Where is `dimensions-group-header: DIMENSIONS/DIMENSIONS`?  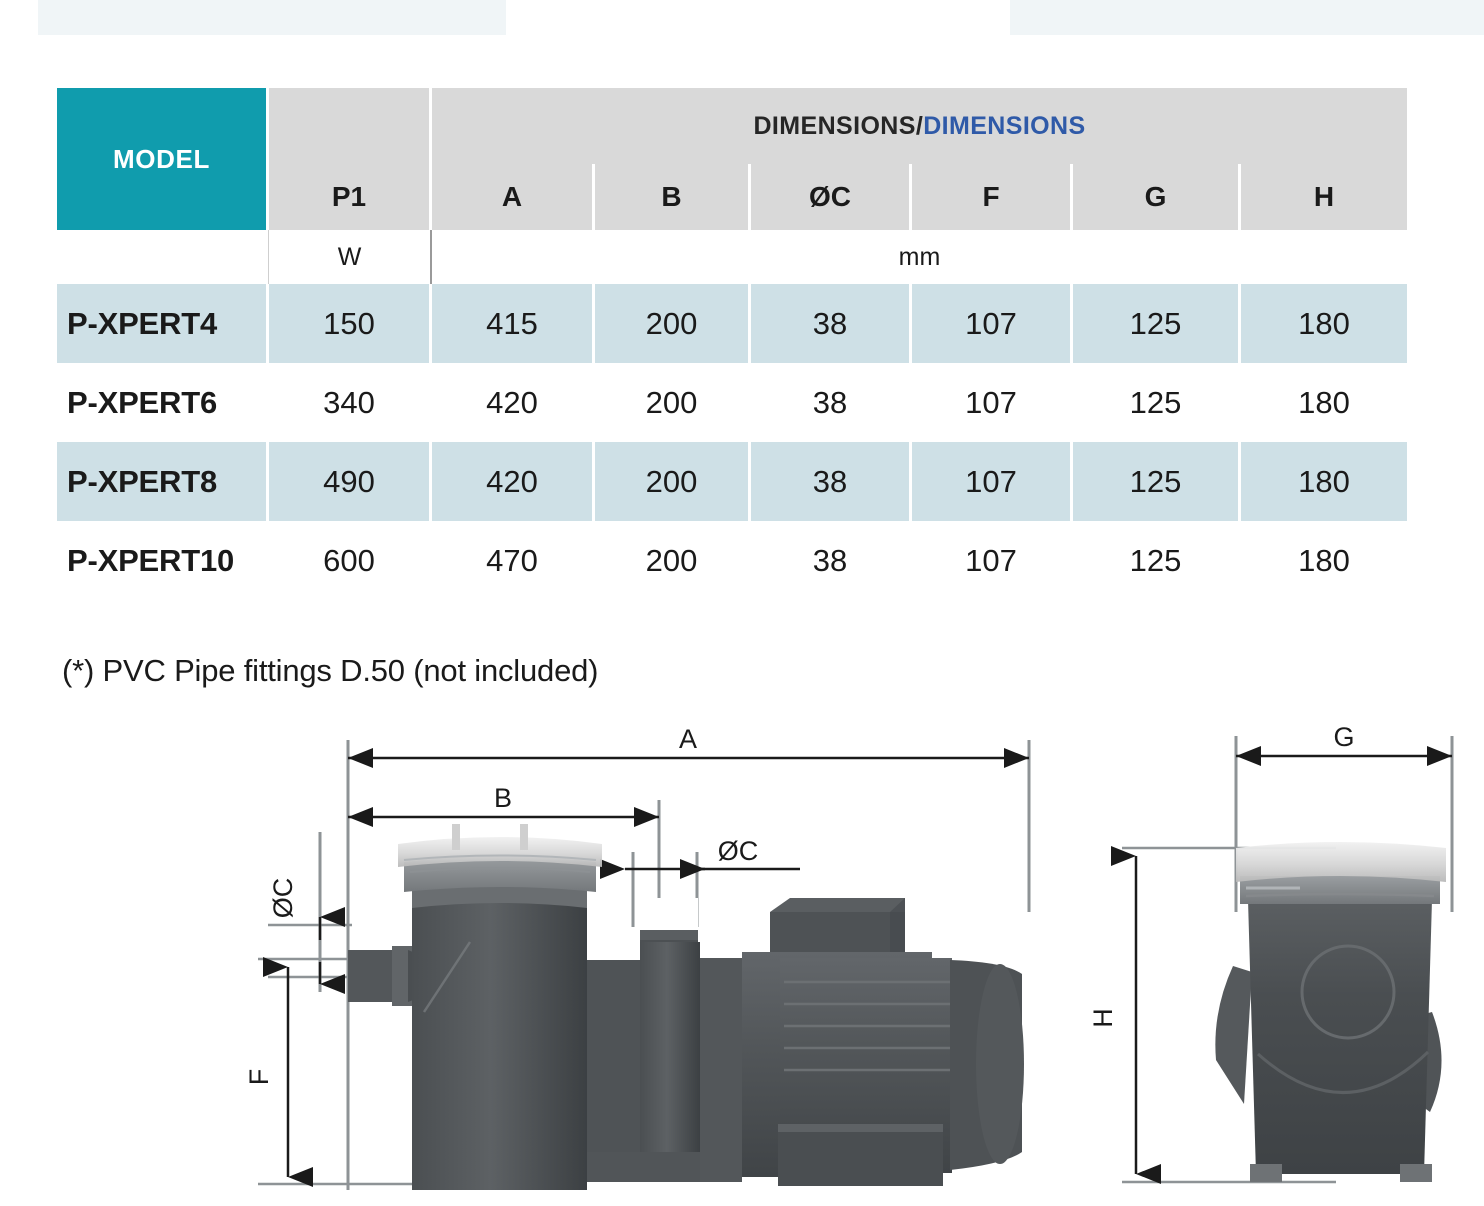 dimensions-group-header: DIMENSIONS/DIMENSIONS is located at coordinates (920, 126).